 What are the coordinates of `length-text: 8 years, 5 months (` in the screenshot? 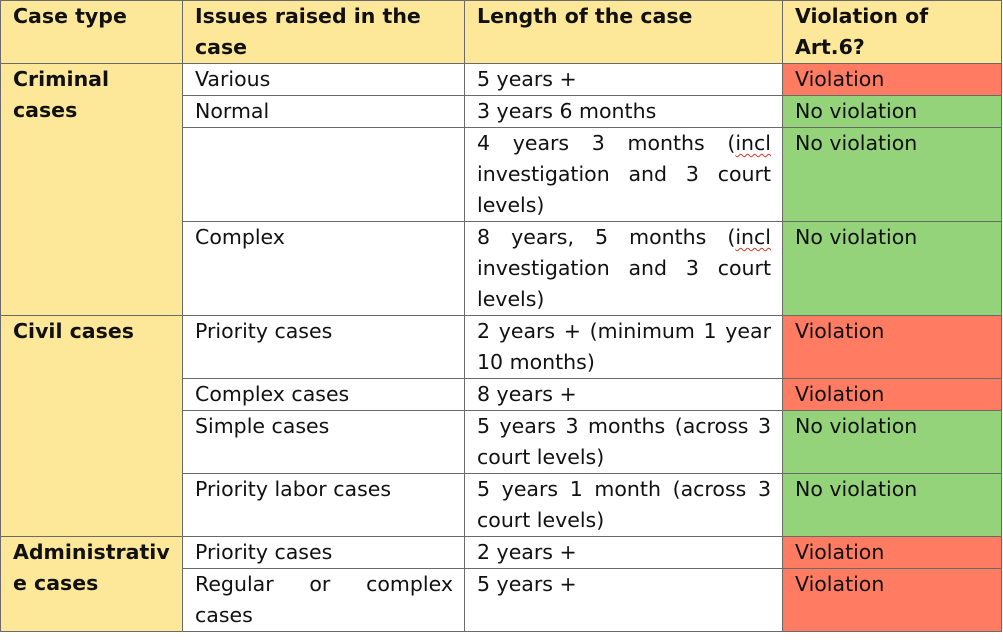 It's located at (606, 237).